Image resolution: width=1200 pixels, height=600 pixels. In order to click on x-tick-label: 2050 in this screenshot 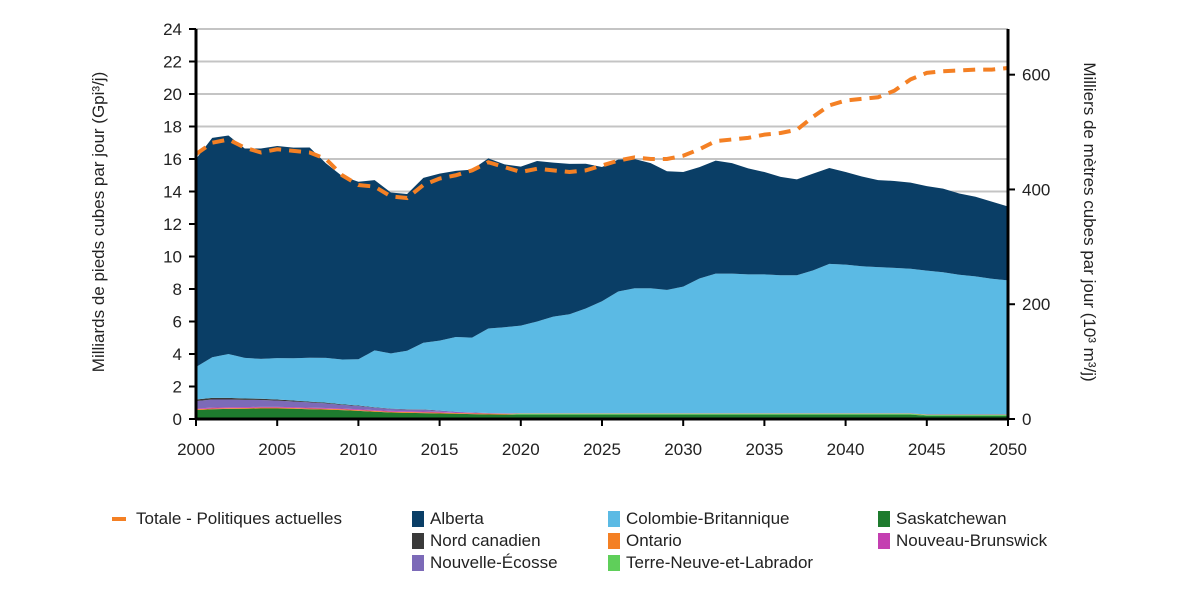, I will do `click(1008, 449)`.